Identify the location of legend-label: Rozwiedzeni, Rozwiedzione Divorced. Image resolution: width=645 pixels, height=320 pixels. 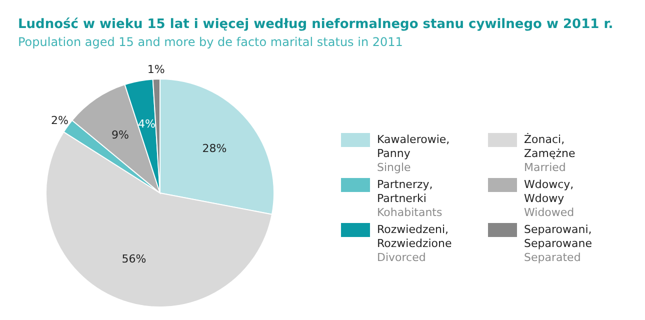
(414, 243).